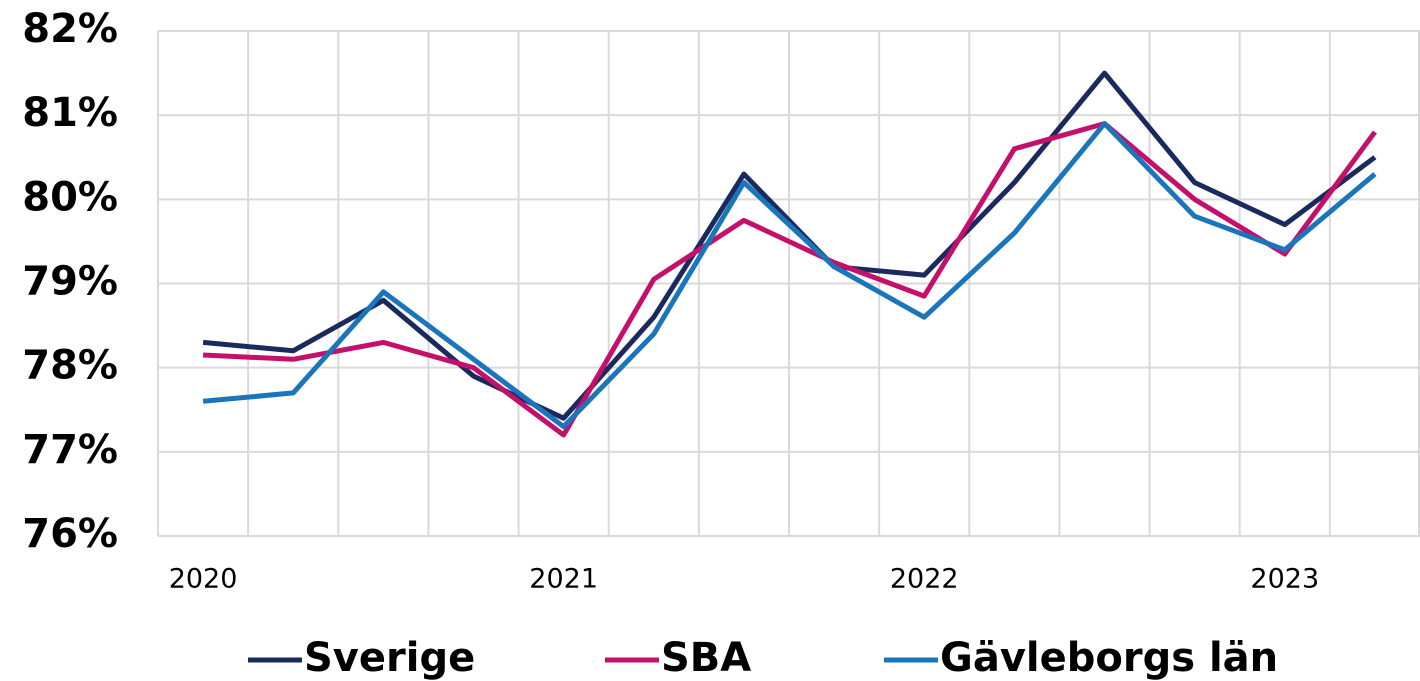 The width and height of the screenshot is (1420, 681). What do you see at coordinates (70, 29) in the screenshot?
I see `y-tick-label: 82%` at bounding box center [70, 29].